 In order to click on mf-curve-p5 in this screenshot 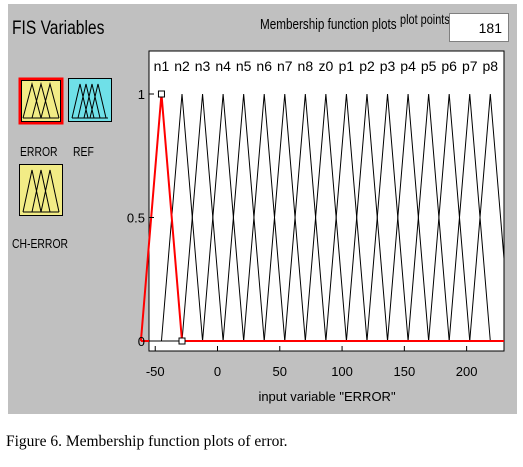, I will do `click(428, 217)`.